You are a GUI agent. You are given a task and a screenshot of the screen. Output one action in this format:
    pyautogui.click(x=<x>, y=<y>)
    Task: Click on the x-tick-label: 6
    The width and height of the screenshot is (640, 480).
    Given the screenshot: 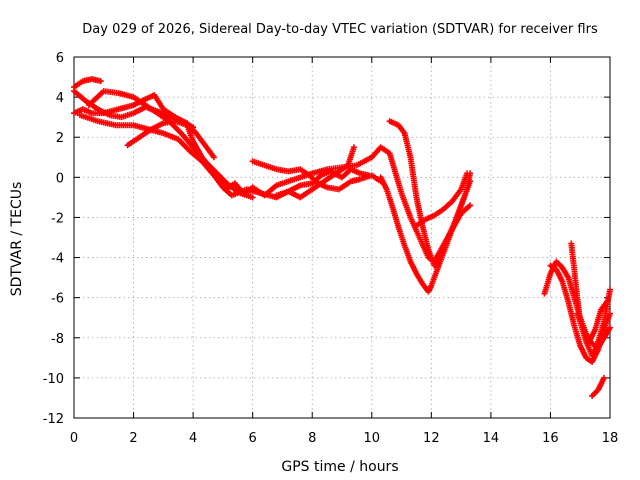 What is the action you would take?
    pyautogui.click(x=253, y=438)
    